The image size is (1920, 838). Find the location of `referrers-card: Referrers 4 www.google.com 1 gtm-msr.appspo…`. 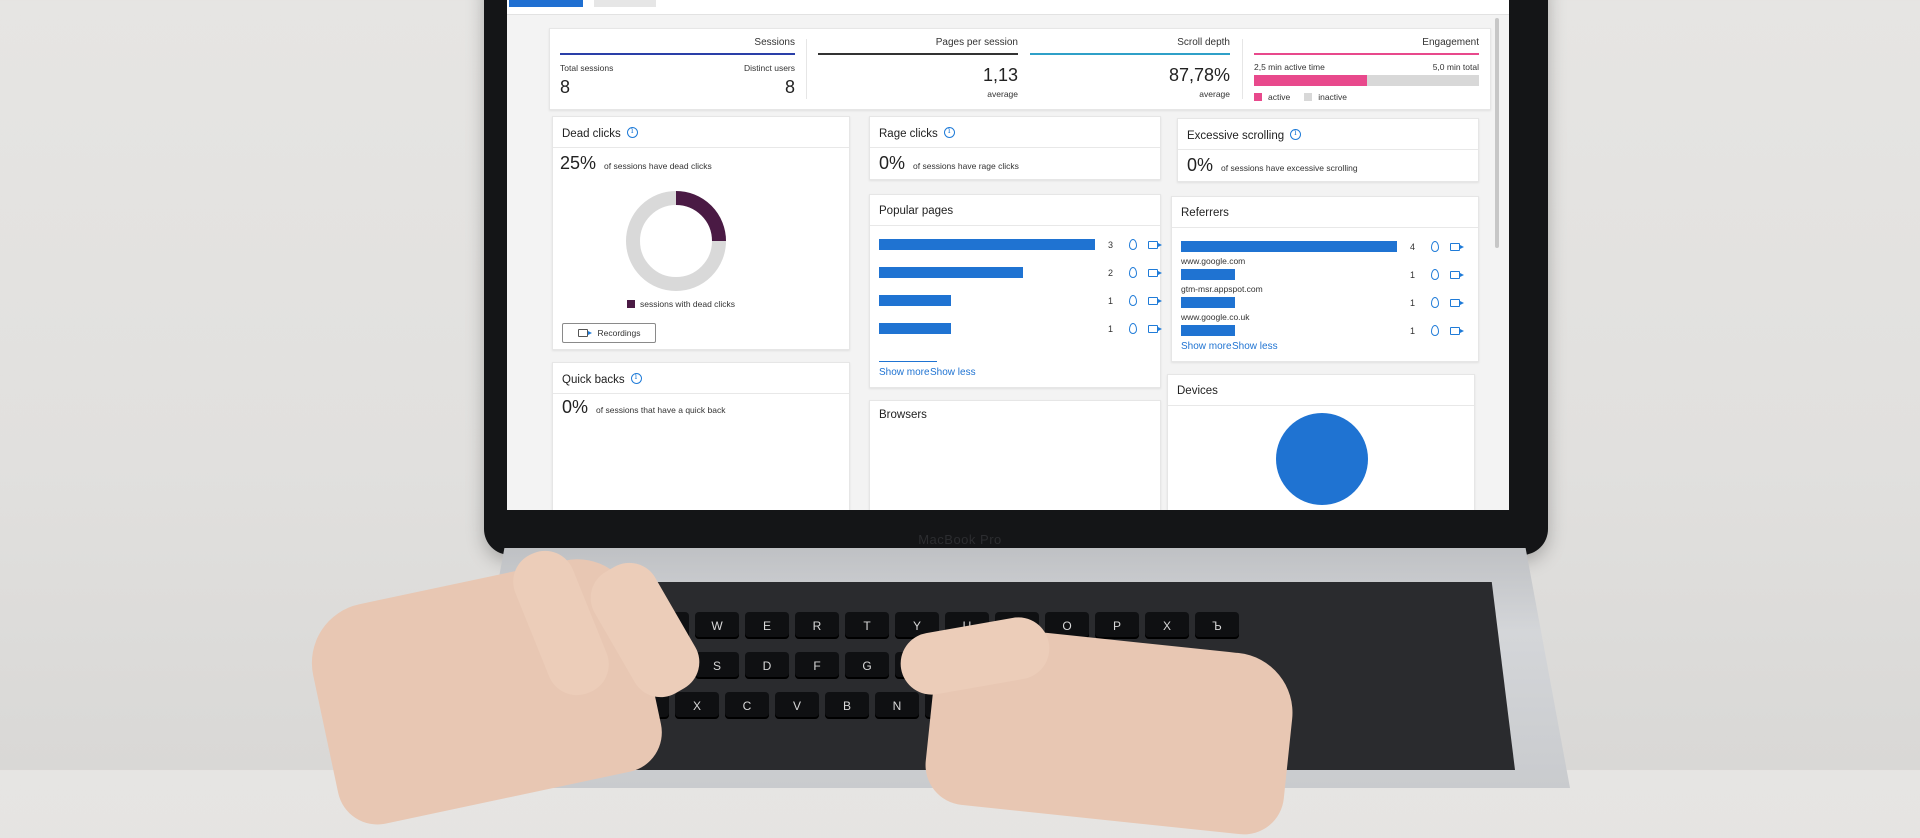

referrers-card: Referrers 4 www.google.com 1 gtm-msr.appspo… is located at coordinates (1325, 279).